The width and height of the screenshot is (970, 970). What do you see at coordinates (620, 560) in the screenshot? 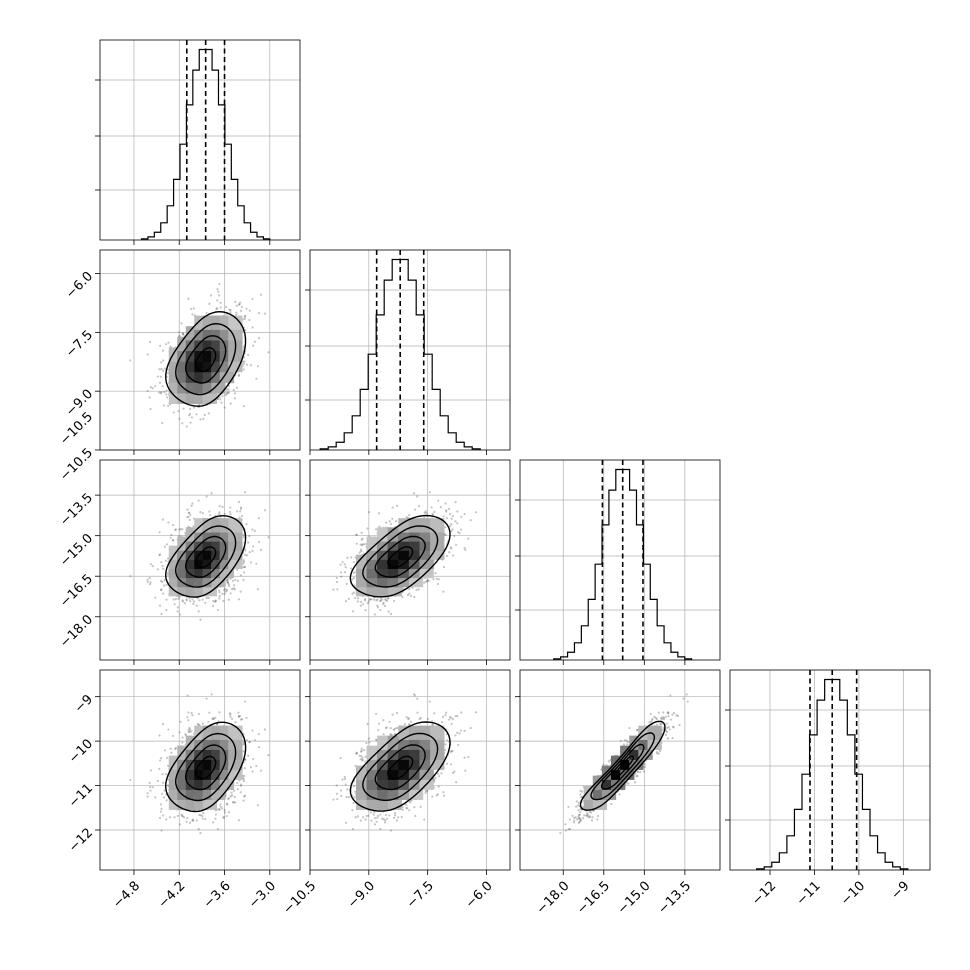
I see `panel-frame` at bounding box center [620, 560].